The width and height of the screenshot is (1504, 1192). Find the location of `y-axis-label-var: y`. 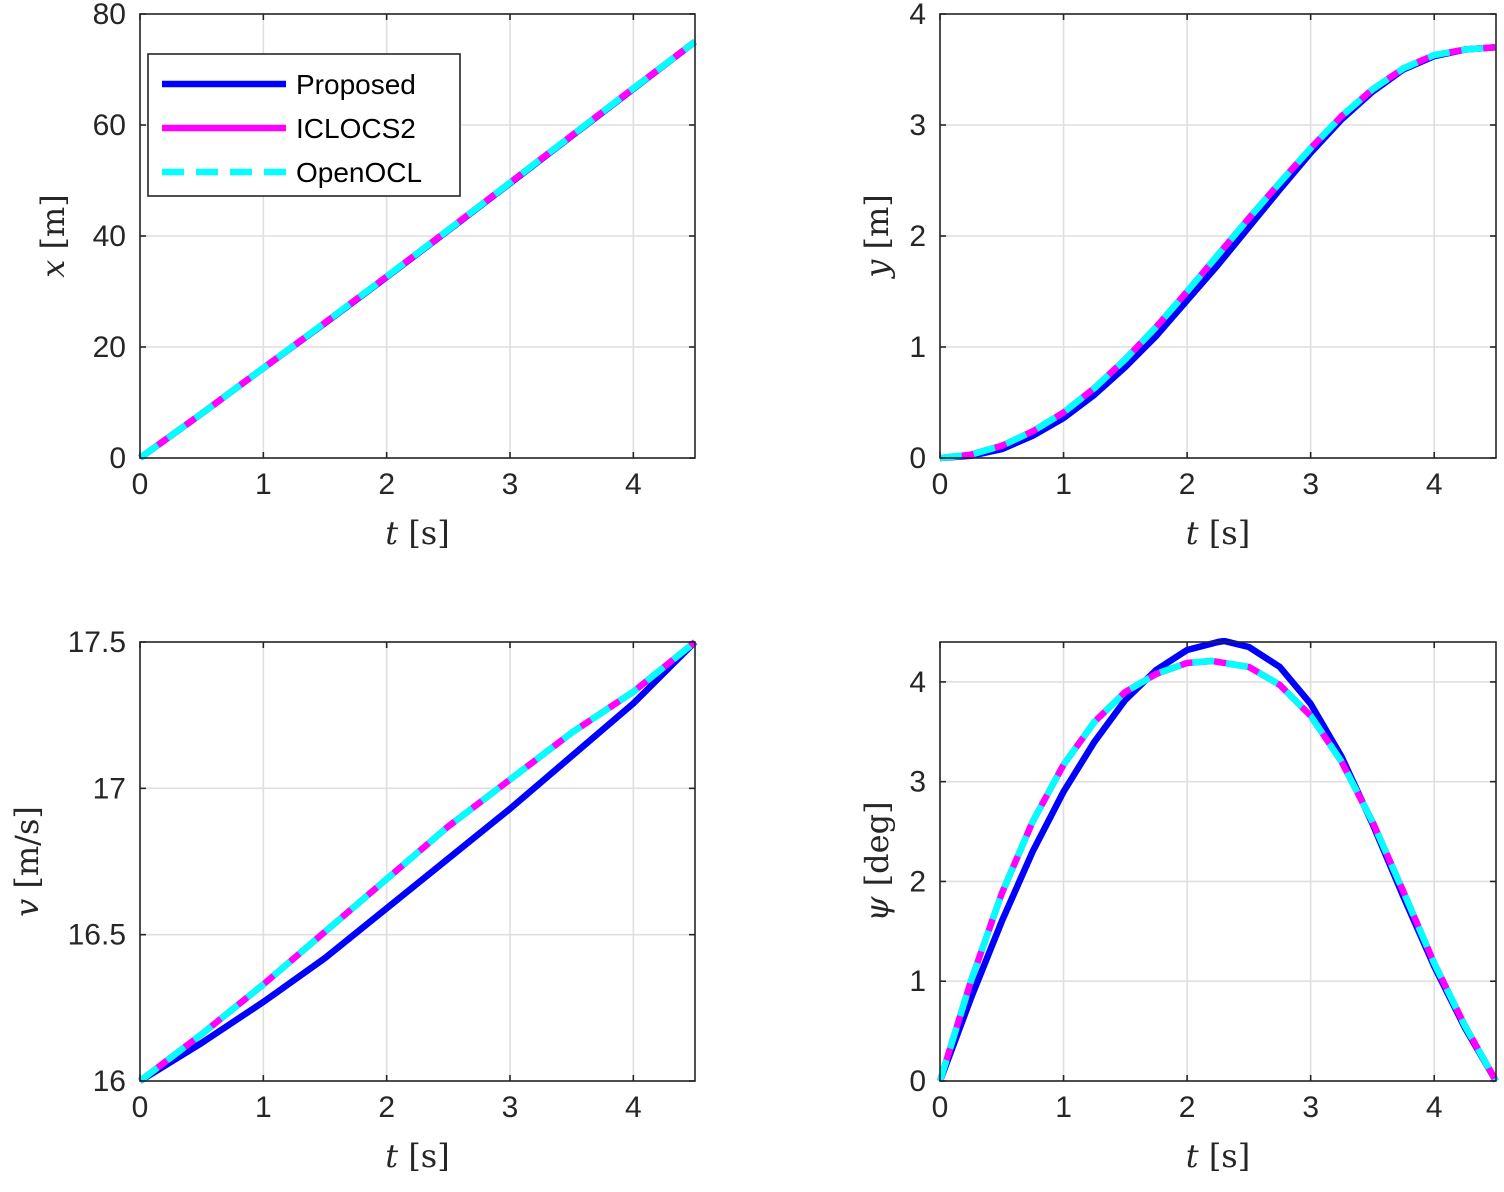

y-axis-label-var: y is located at coordinates (877, 269).